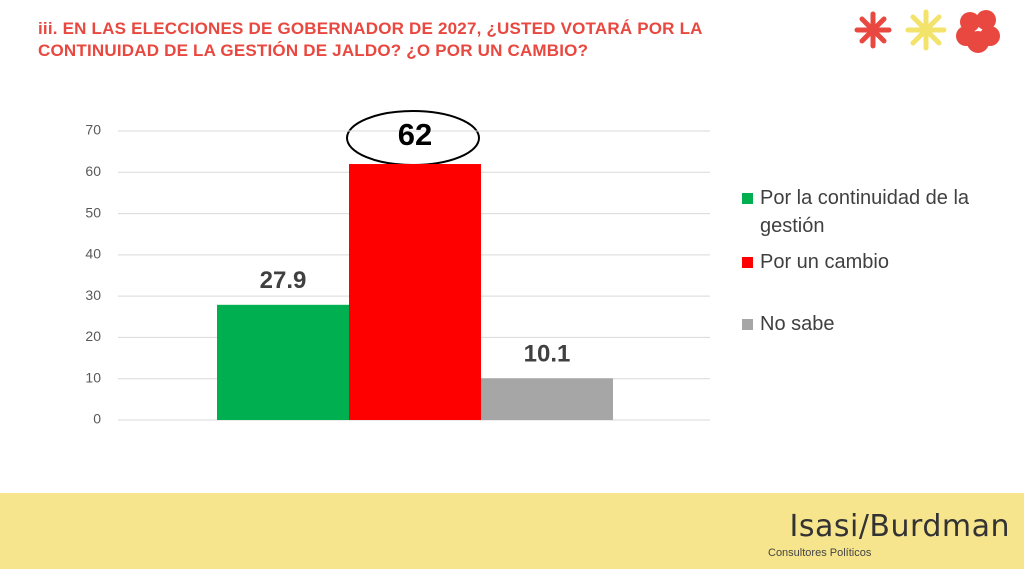 The image size is (1024, 569). I want to click on footer: Isasi/Burdman Consultores Políticos, so click(512, 531).